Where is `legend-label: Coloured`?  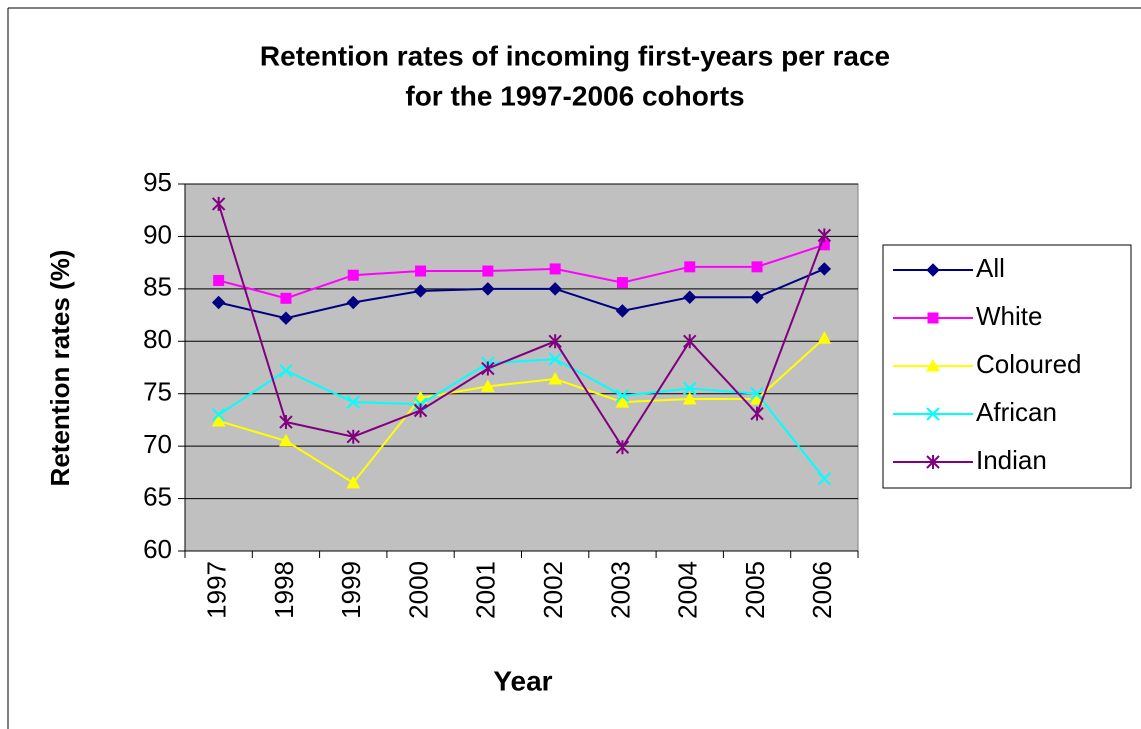
legend-label: Coloured is located at coordinates (1029, 364).